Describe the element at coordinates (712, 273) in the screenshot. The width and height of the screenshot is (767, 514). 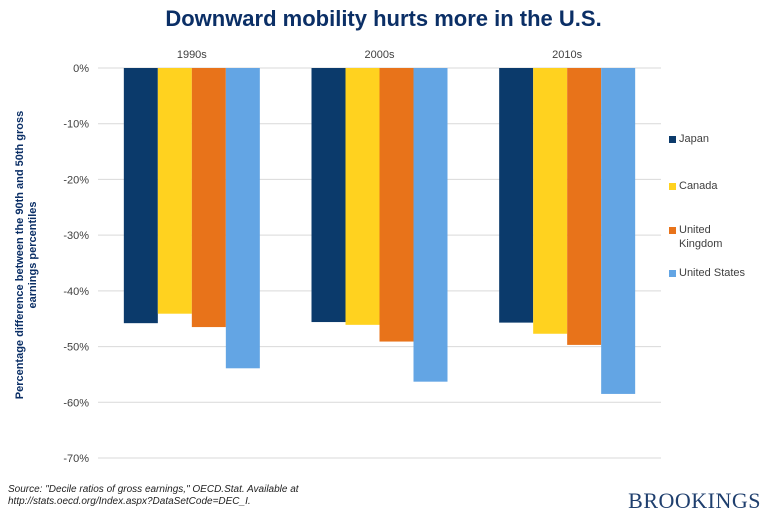
I see `legend-label-united-states: United States` at that location.